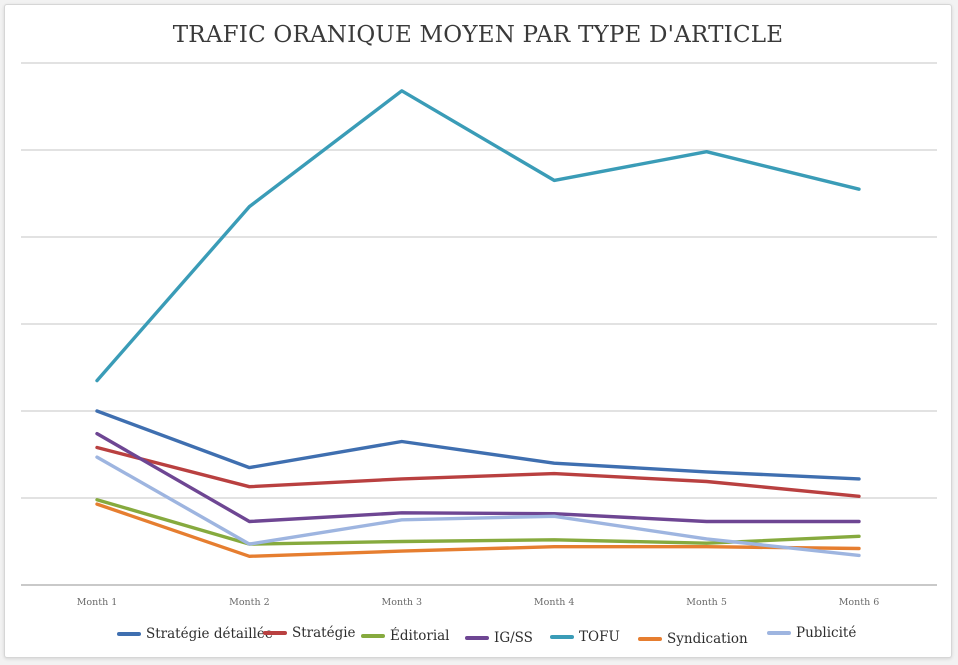 This screenshot has height=665, width=958. I want to click on legend-label: Éditorial, so click(420, 636).